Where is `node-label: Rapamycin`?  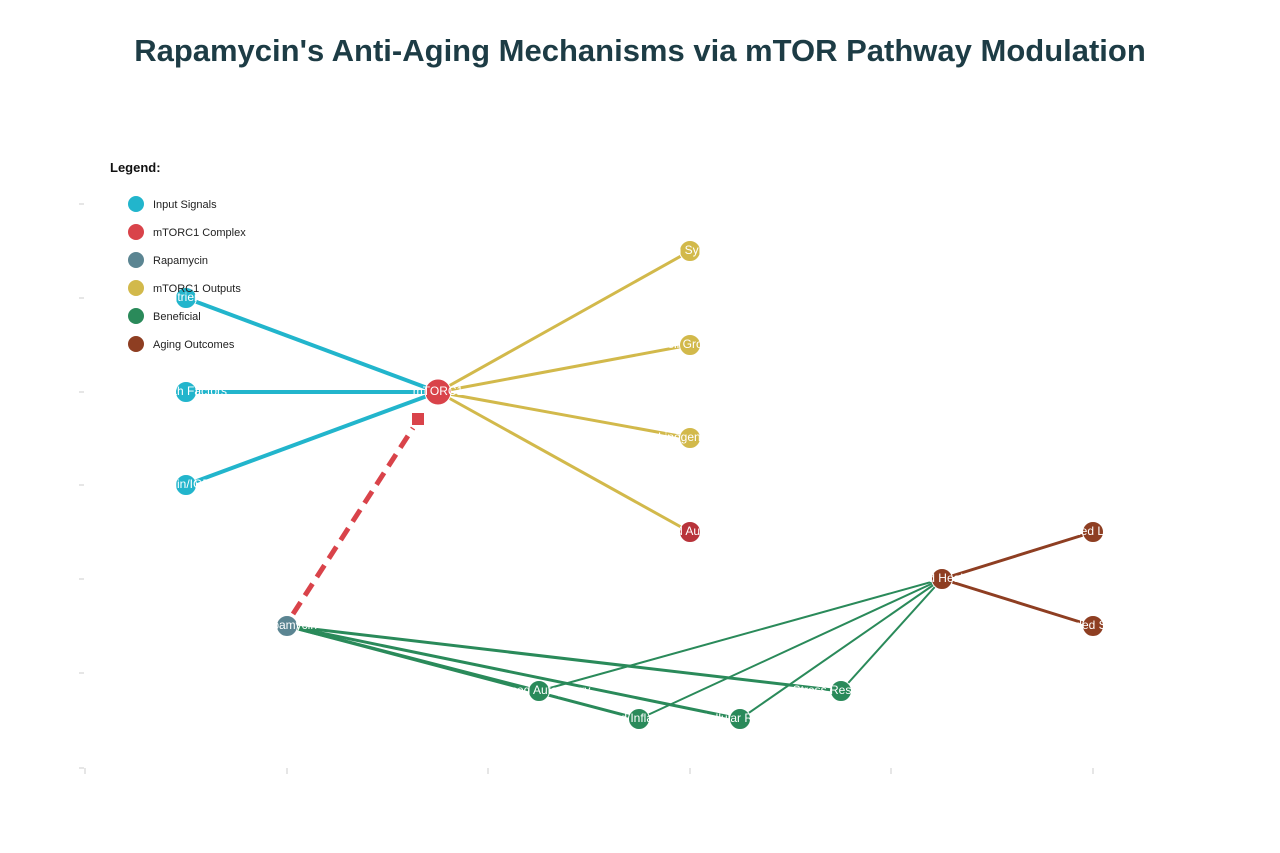
node-label: Rapamycin is located at coordinates (287, 625).